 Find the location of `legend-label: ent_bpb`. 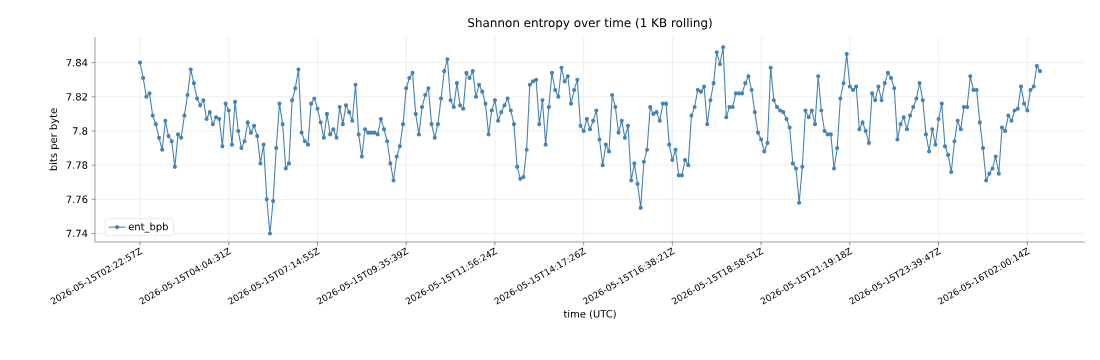

legend-label: ent_bpb is located at coordinates (148, 227).